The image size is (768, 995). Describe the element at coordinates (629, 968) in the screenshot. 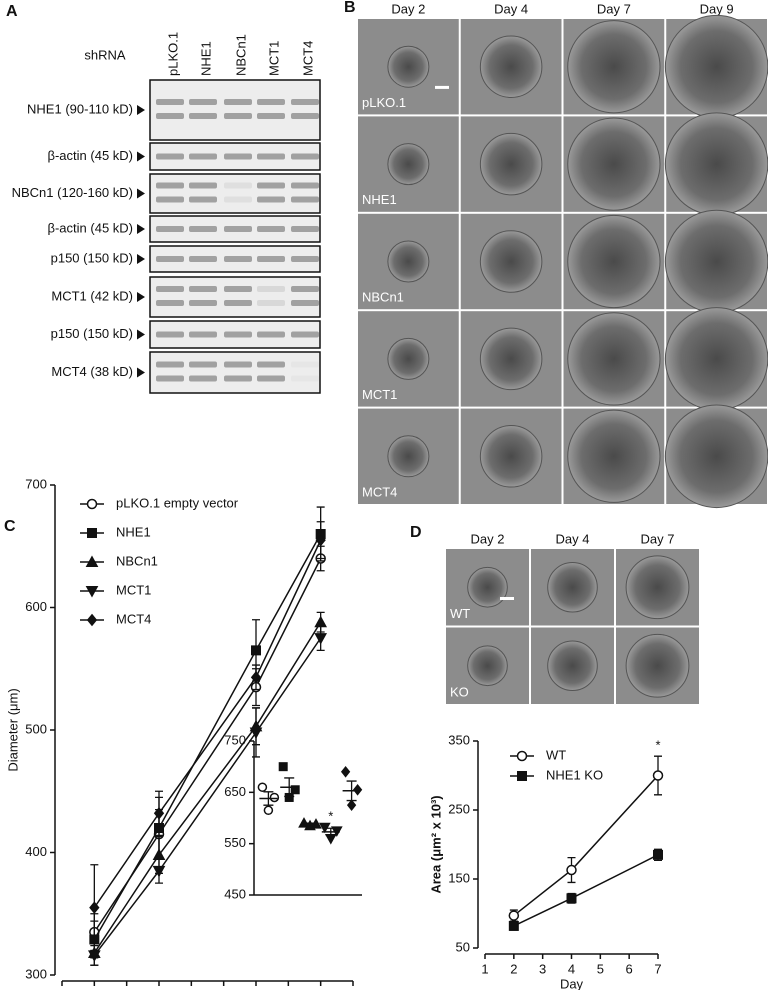

I see `x-tick-label: 6` at that location.